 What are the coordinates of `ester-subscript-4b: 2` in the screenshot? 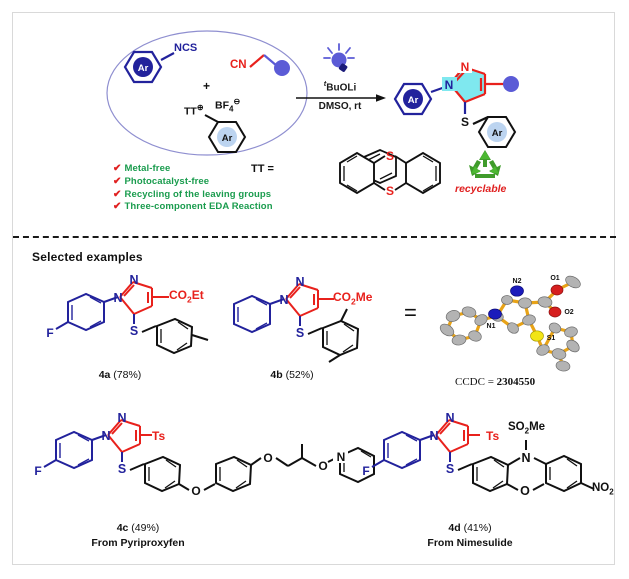 It's located at (353, 301).